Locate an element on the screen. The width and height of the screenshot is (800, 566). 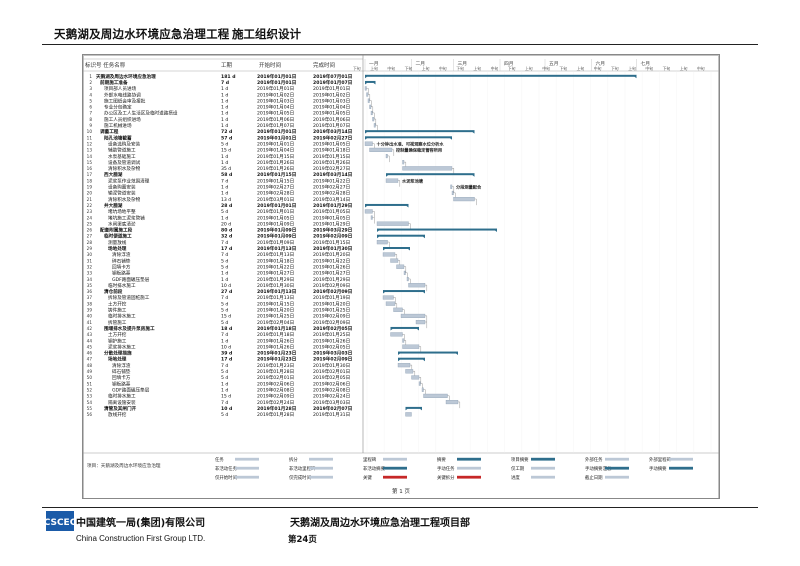
task-start: 2019年01月28日 is located at coordinates (275, 371).